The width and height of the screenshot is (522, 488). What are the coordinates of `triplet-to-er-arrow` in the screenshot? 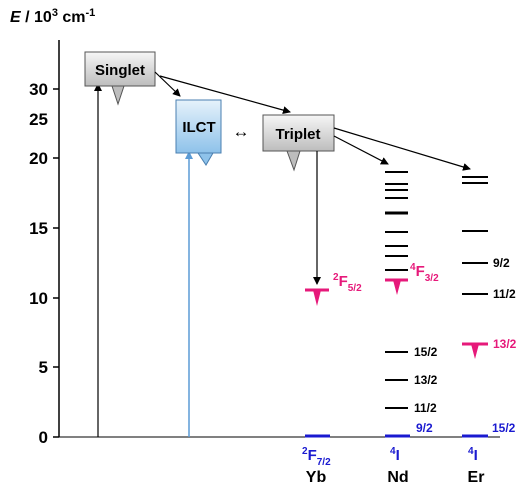 It's located at (402, 149).